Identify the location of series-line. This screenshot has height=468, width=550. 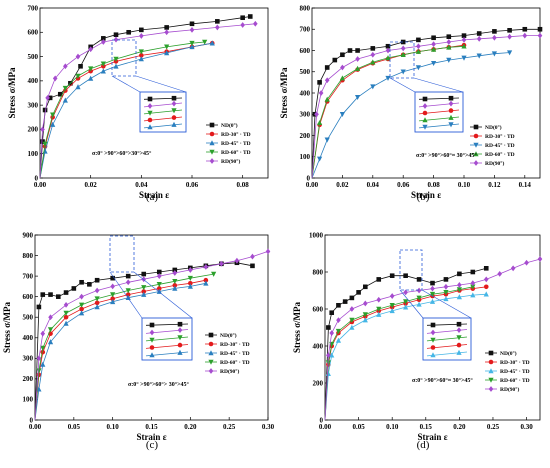
(120, 351).